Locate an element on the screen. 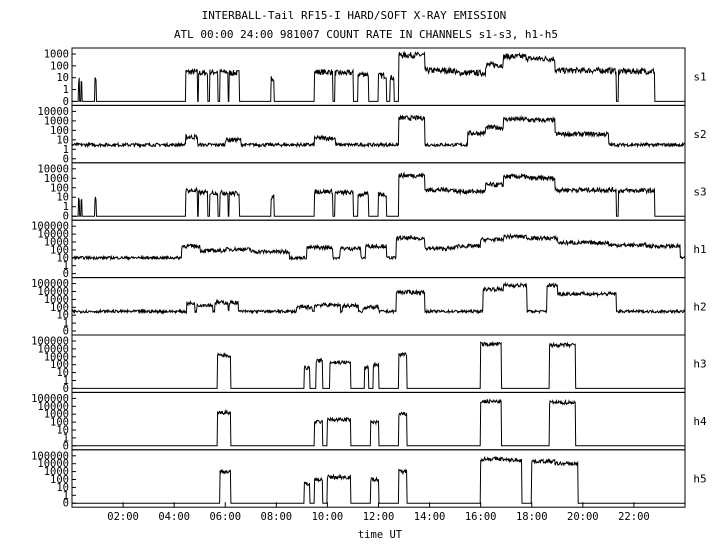  x-tick-label: 18:00 is located at coordinates (532, 517).